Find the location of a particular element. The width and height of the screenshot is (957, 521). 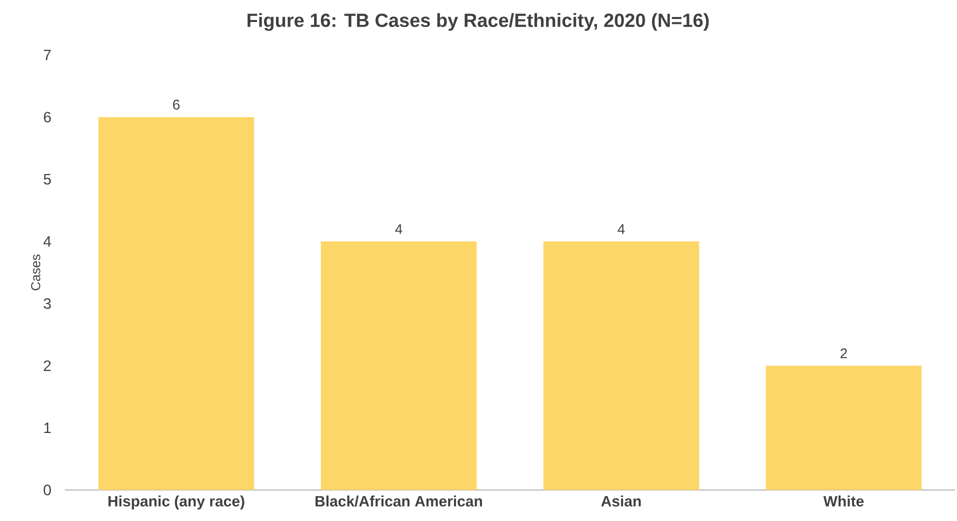

x-tick-label: Hispanic (any race) is located at coordinates (176, 503).